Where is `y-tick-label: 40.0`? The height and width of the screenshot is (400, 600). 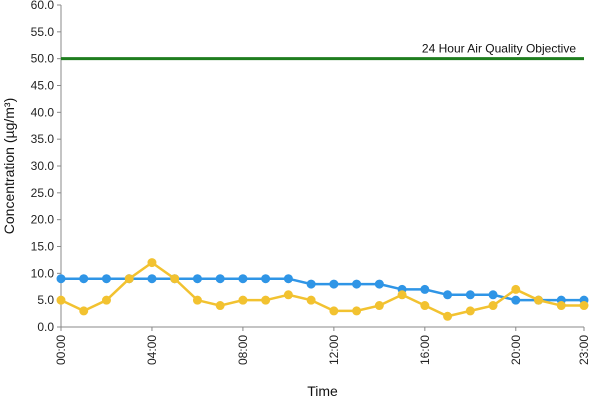
y-tick-label: 40.0 is located at coordinates (43, 112).